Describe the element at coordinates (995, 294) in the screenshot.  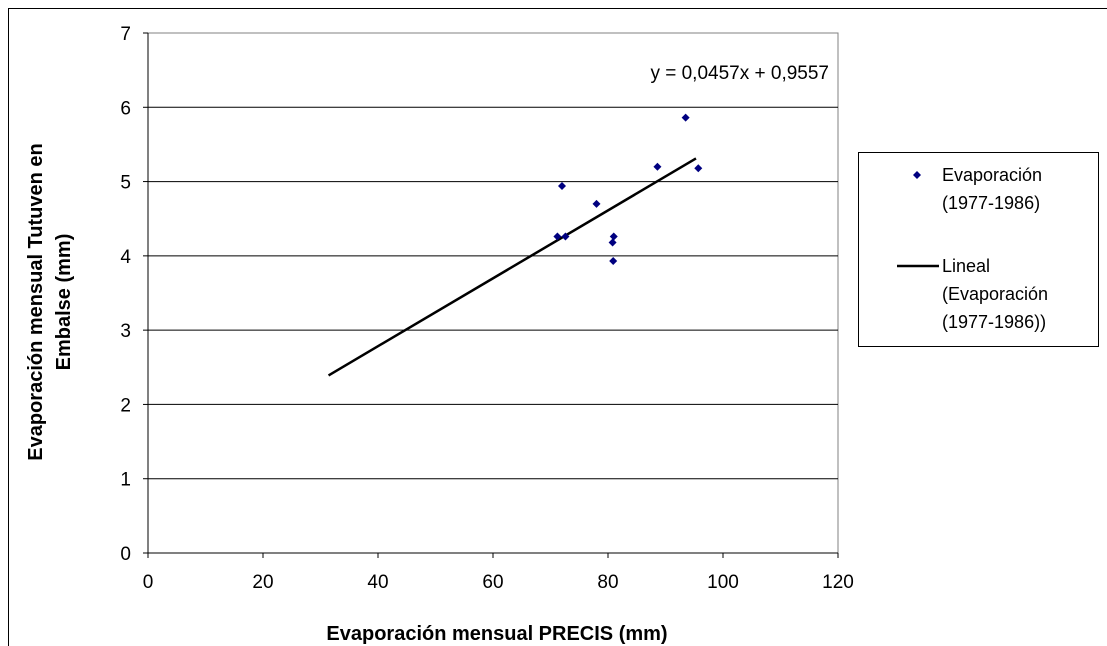
I see `legend-label-lineal-line-2: (Evaporación` at that location.